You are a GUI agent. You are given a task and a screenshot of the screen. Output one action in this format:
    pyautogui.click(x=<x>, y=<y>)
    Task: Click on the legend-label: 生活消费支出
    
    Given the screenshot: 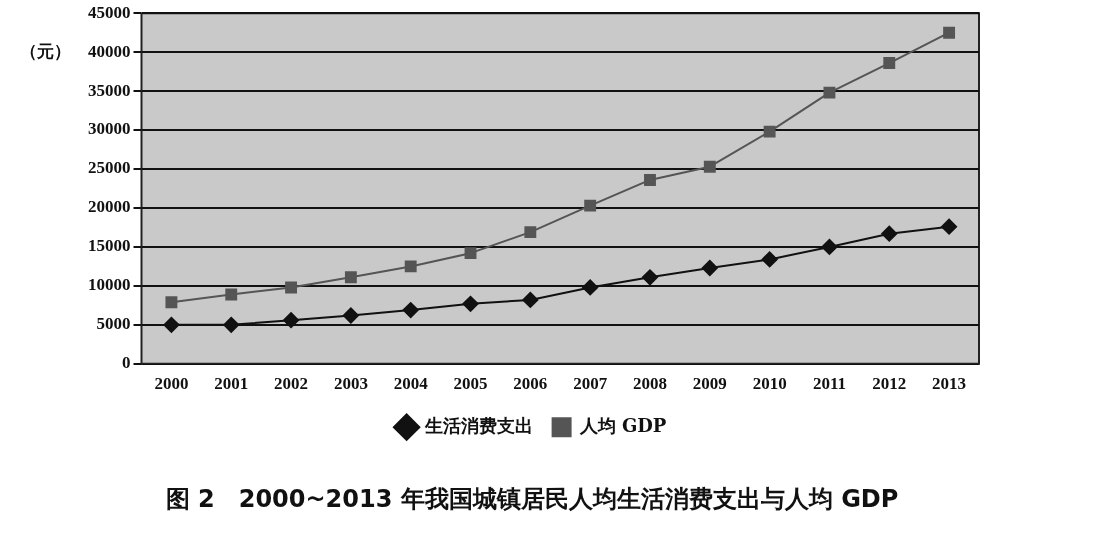 What is the action you would take?
    pyautogui.click(x=478, y=425)
    